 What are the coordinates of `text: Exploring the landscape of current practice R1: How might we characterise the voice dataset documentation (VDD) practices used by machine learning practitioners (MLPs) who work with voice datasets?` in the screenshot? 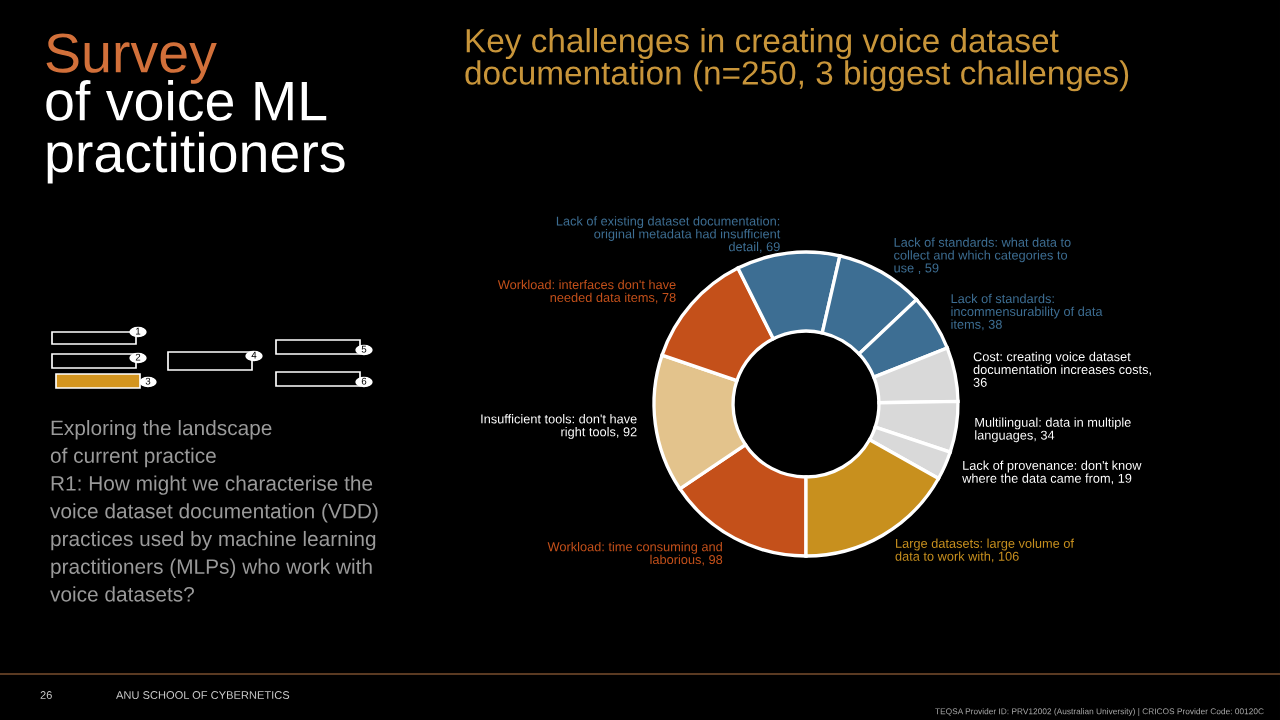 It's located at (214, 511).